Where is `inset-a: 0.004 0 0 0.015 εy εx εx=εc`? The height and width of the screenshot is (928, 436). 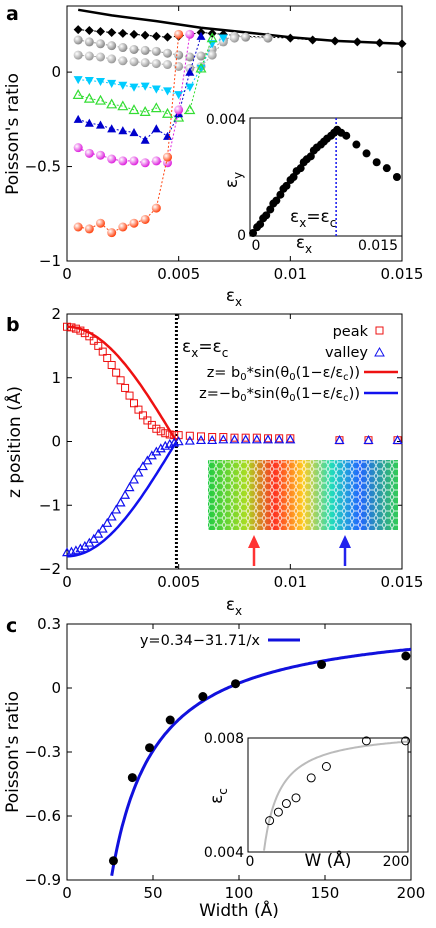 inset-a: 0.004 0 0 0.015 εy εx εx=εc is located at coordinates (304, 184).